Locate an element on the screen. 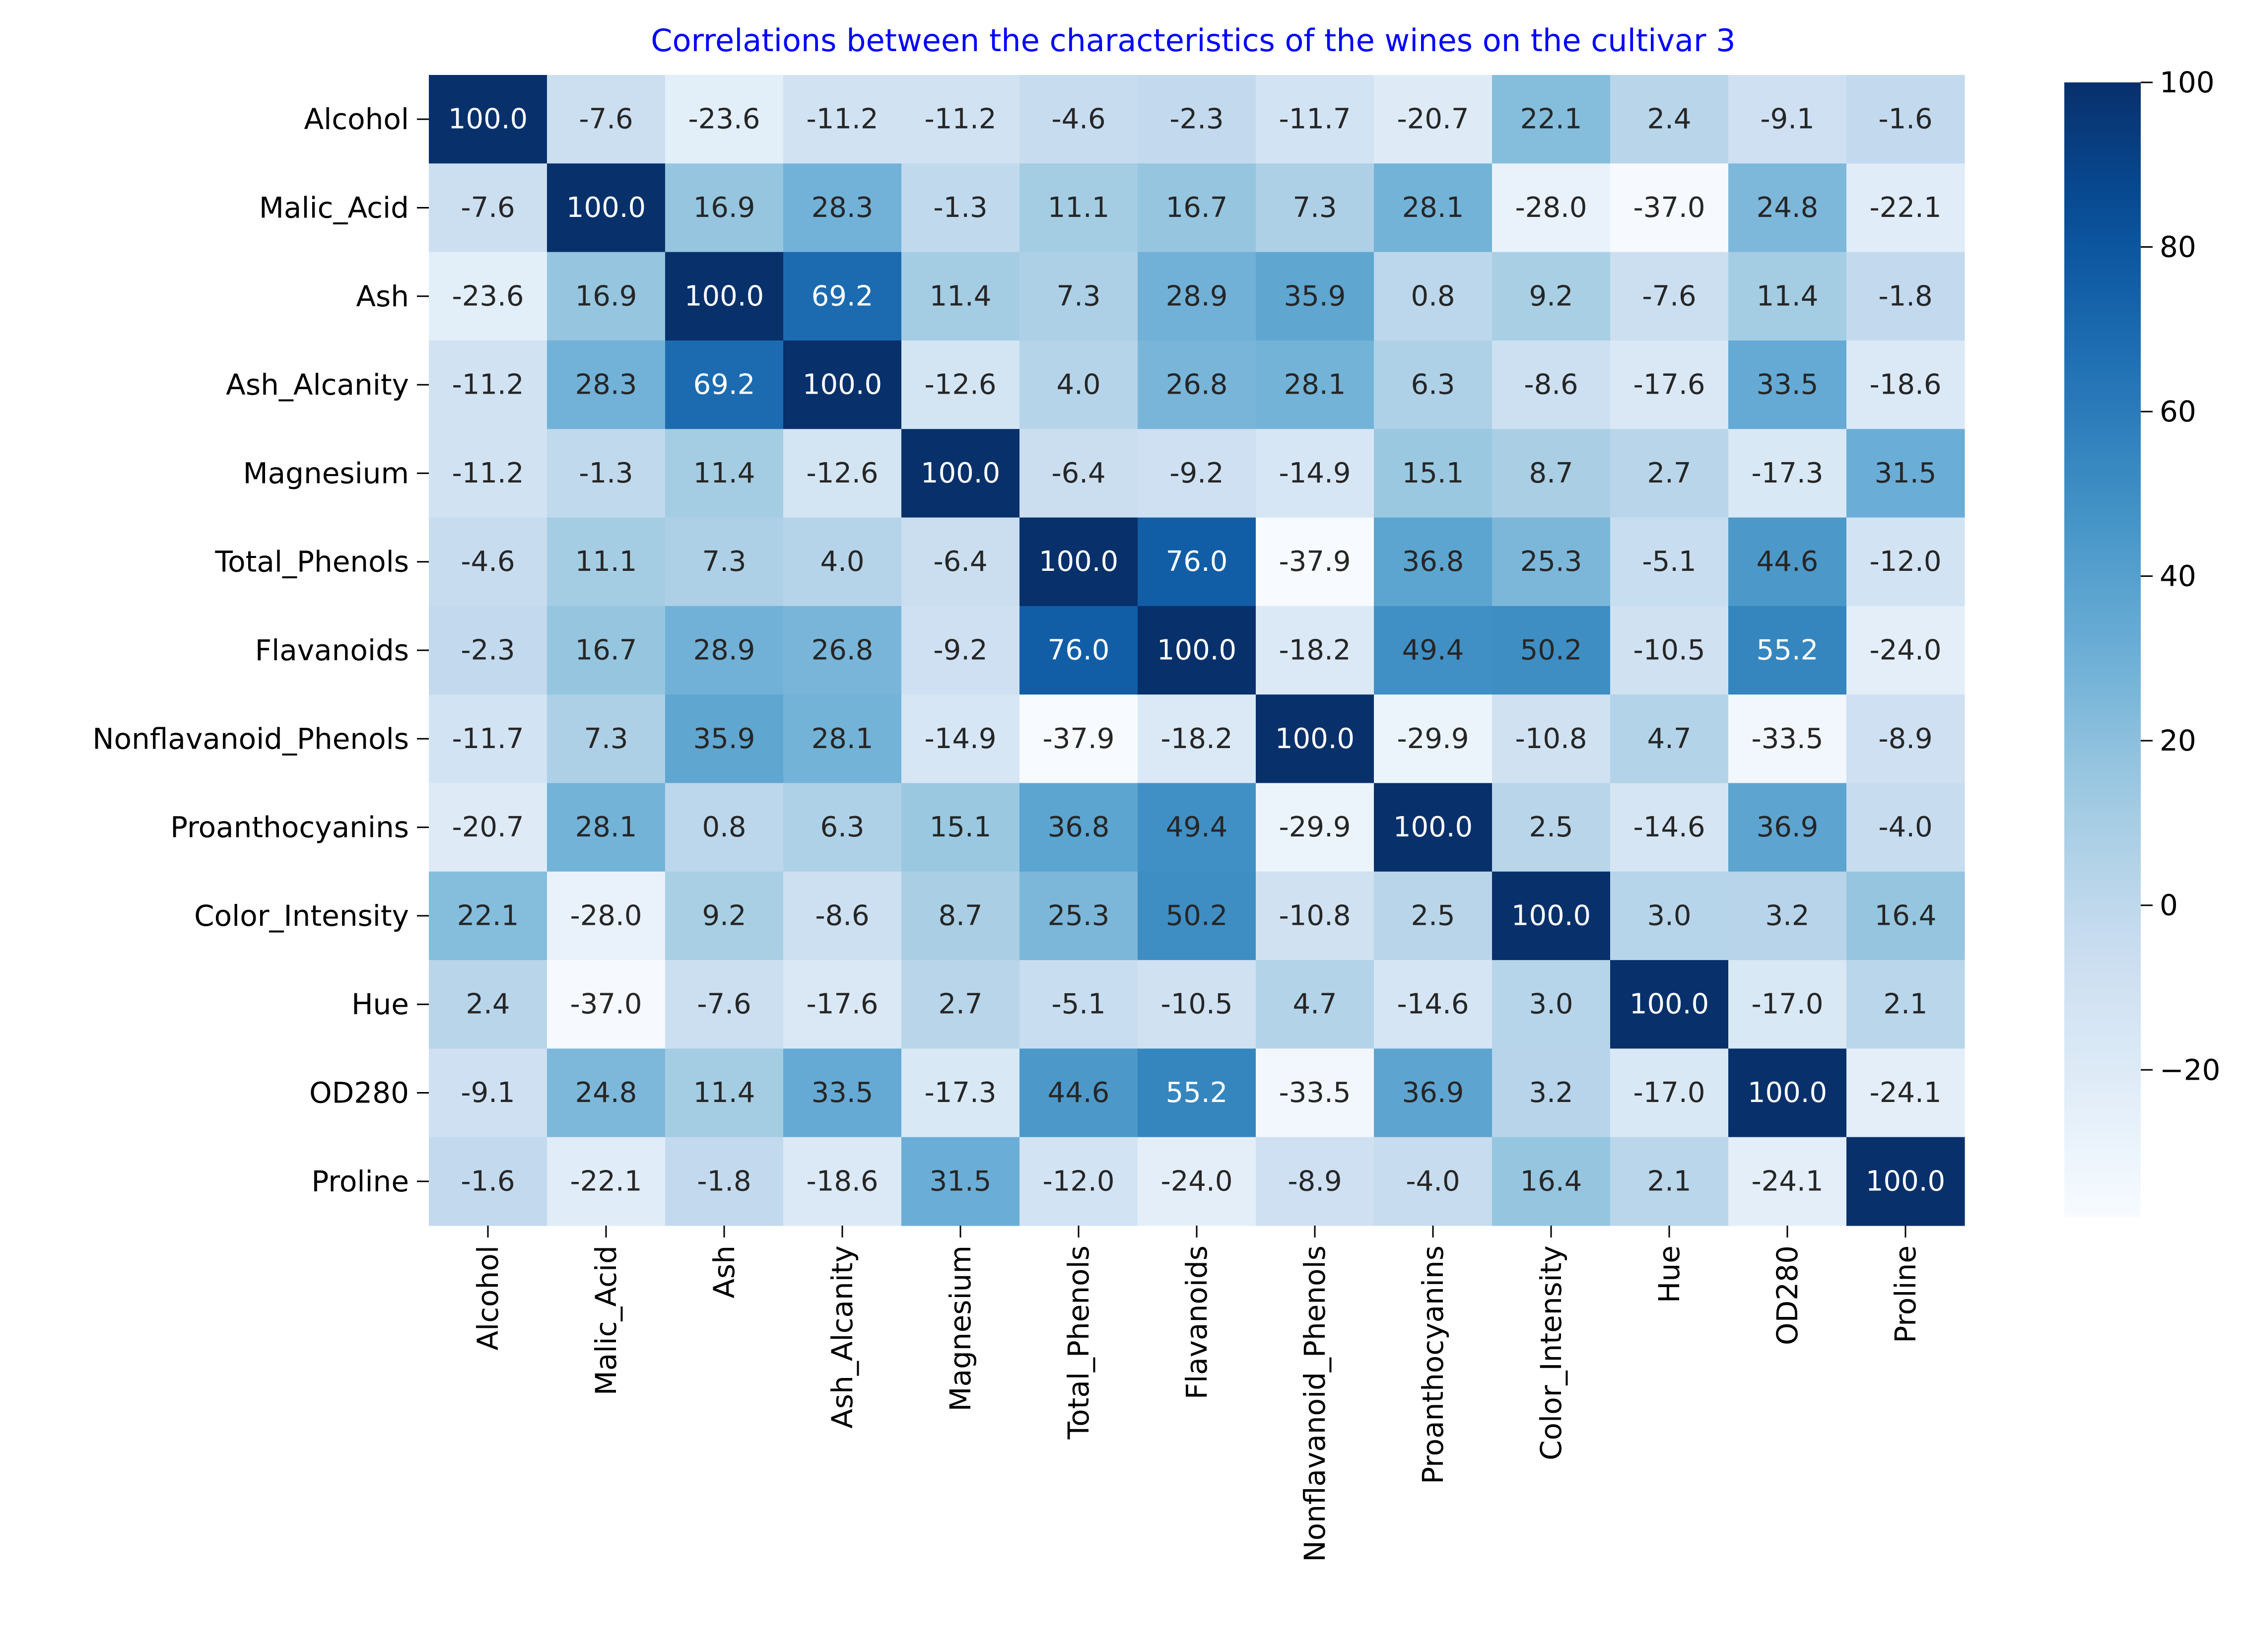 The height and width of the screenshot is (1652, 2242). y-tick-label: Alcohol is located at coordinates (356, 119).